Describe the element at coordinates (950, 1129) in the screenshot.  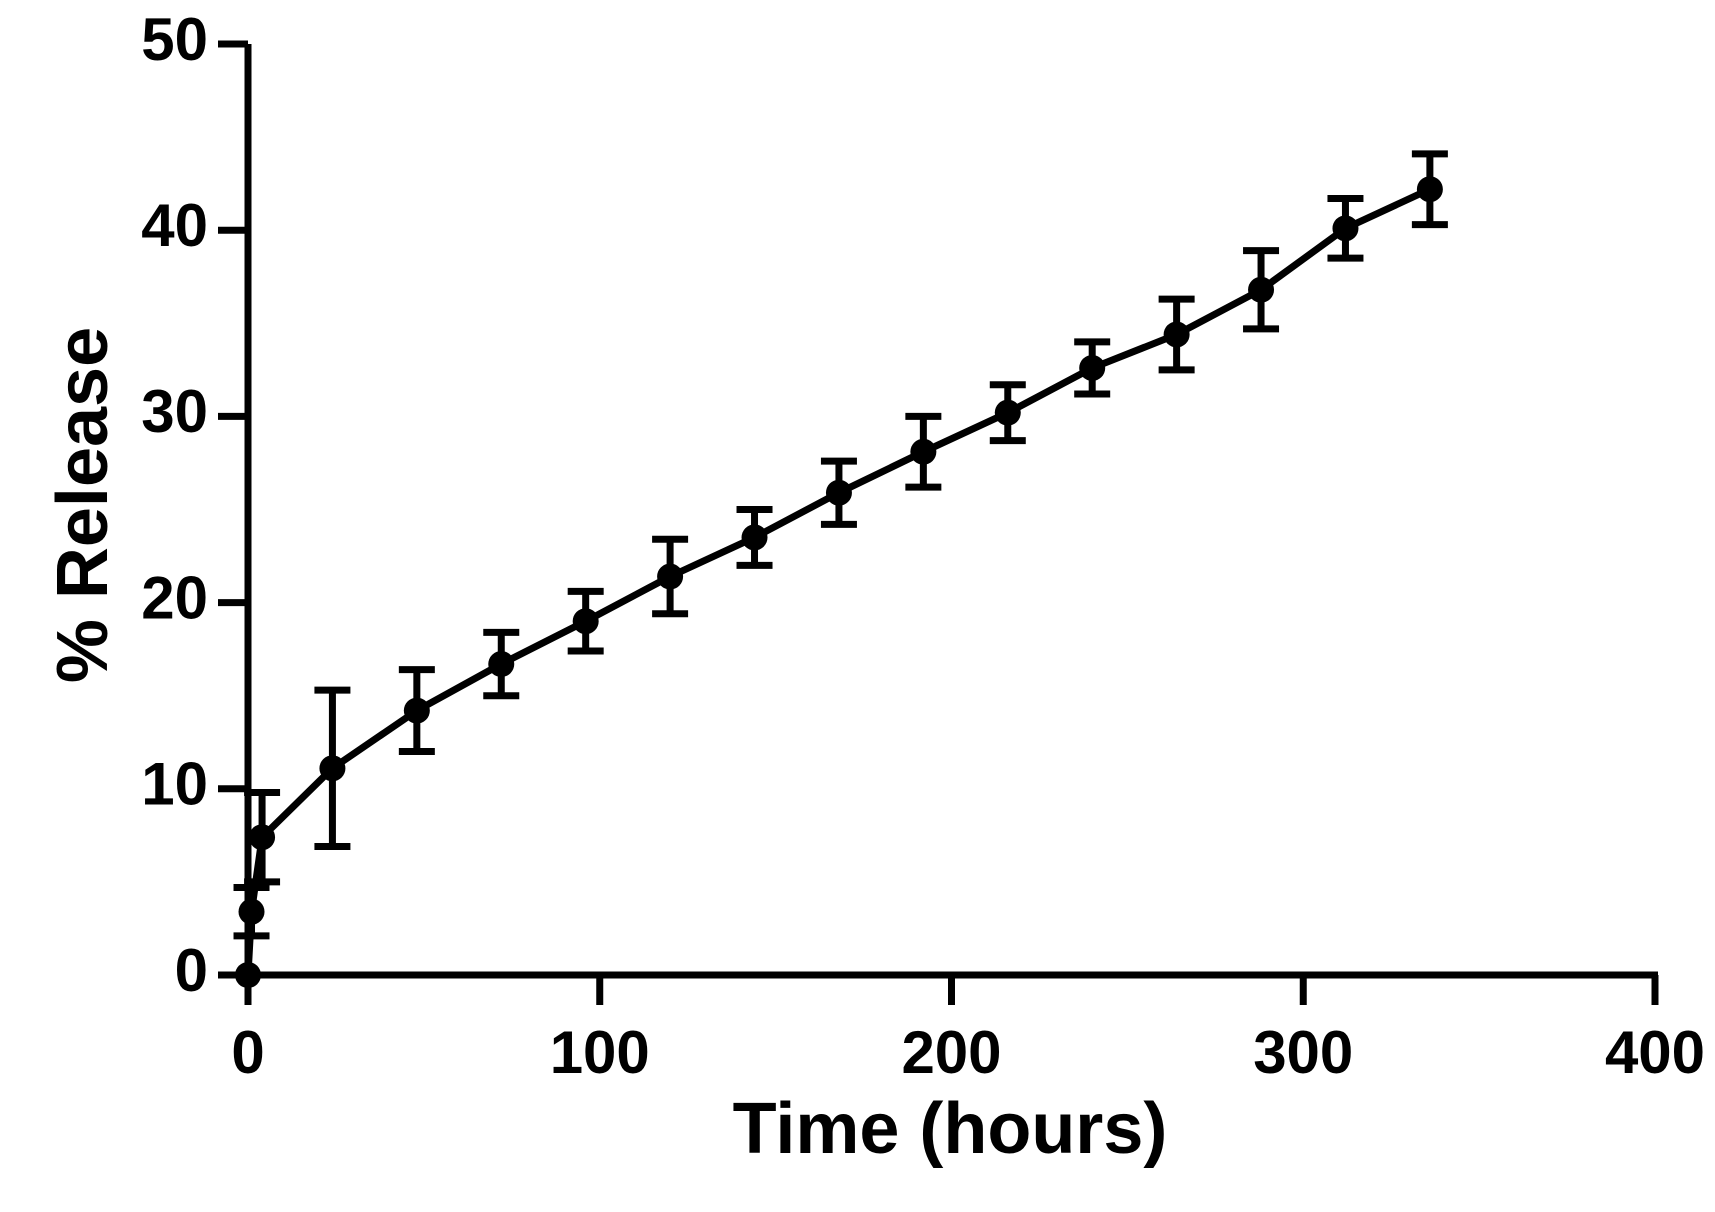
I see `x-axis-title: Time (hours)` at that location.